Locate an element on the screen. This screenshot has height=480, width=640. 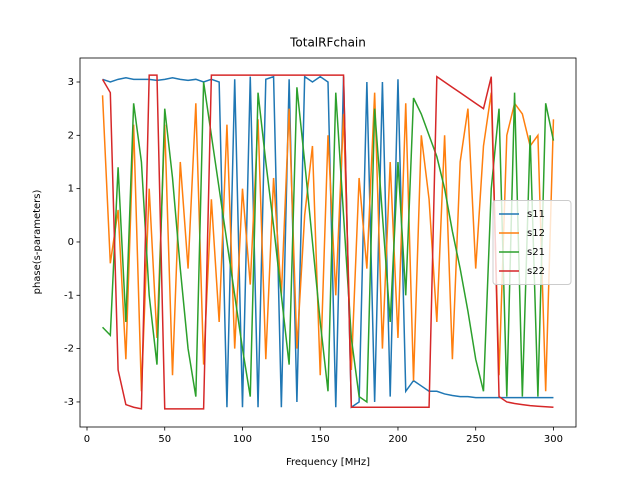
x-tick-label: 300 is located at coordinates (553, 439).